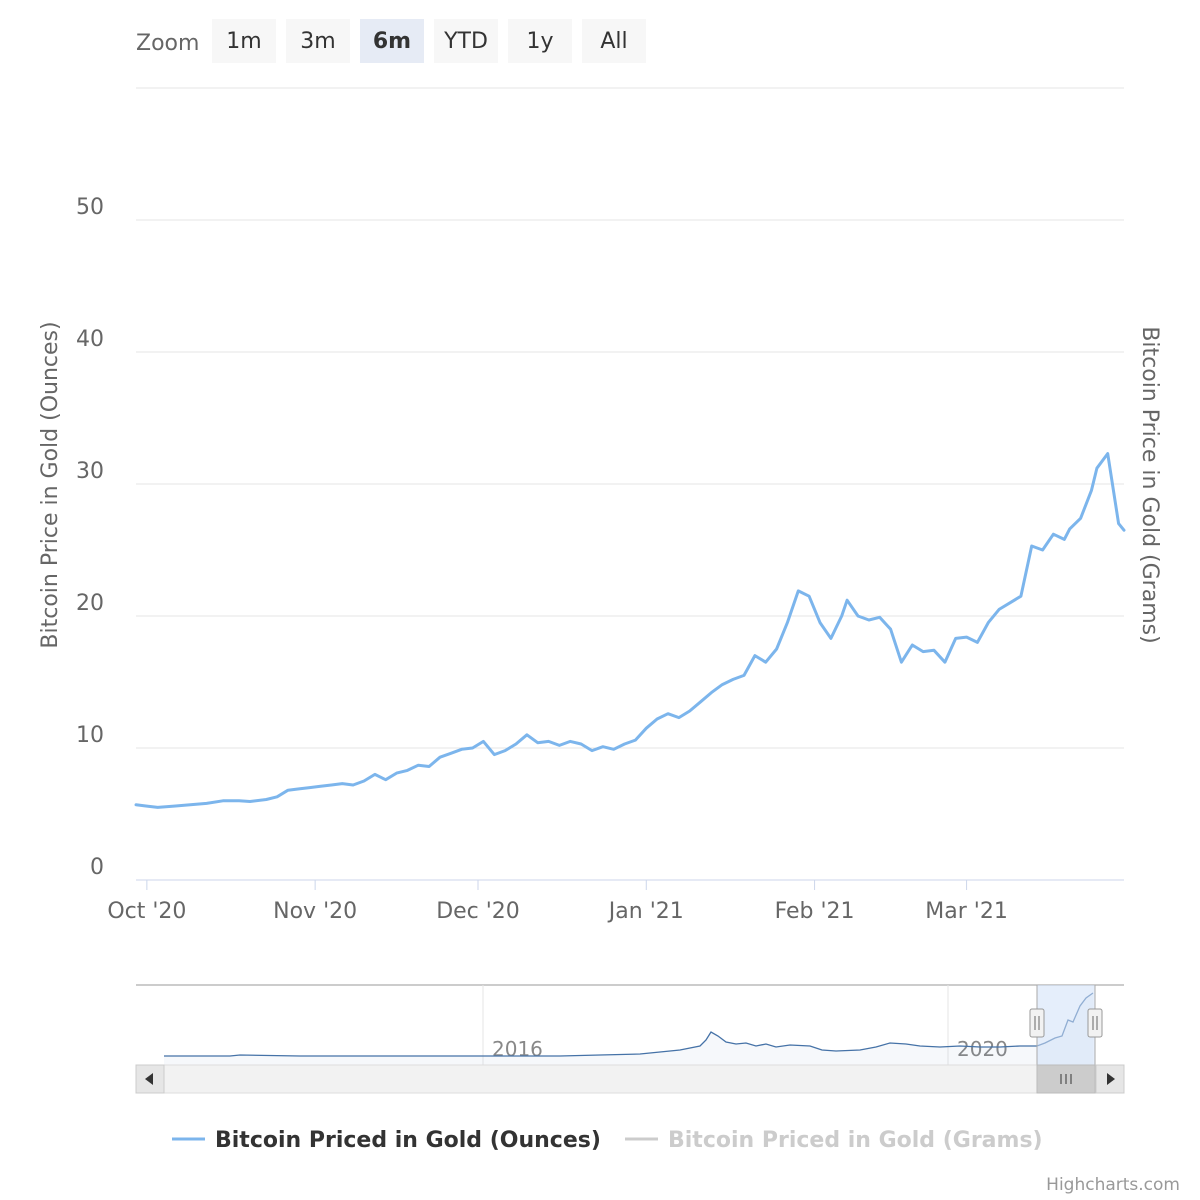  I want to click on y-tick-label: 10, so click(90, 735).